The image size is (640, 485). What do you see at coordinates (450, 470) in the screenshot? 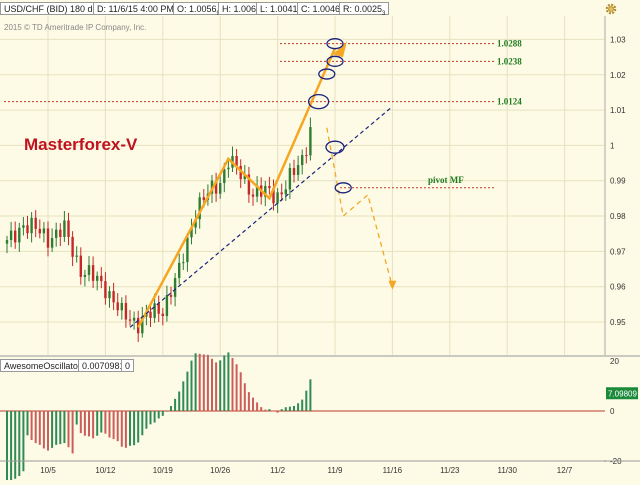
I see `date-tick-label: 11/23` at bounding box center [450, 470].